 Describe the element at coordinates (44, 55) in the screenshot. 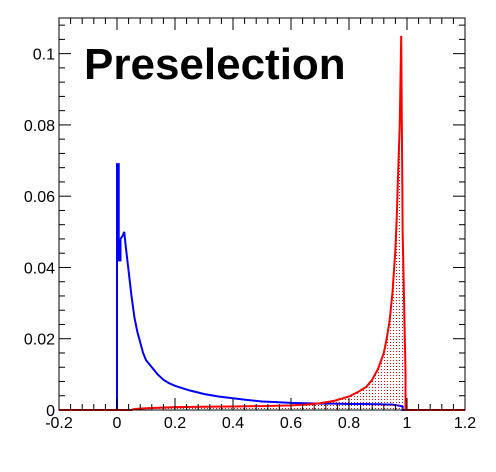

I see `y-tick-label: 0.1` at that location.